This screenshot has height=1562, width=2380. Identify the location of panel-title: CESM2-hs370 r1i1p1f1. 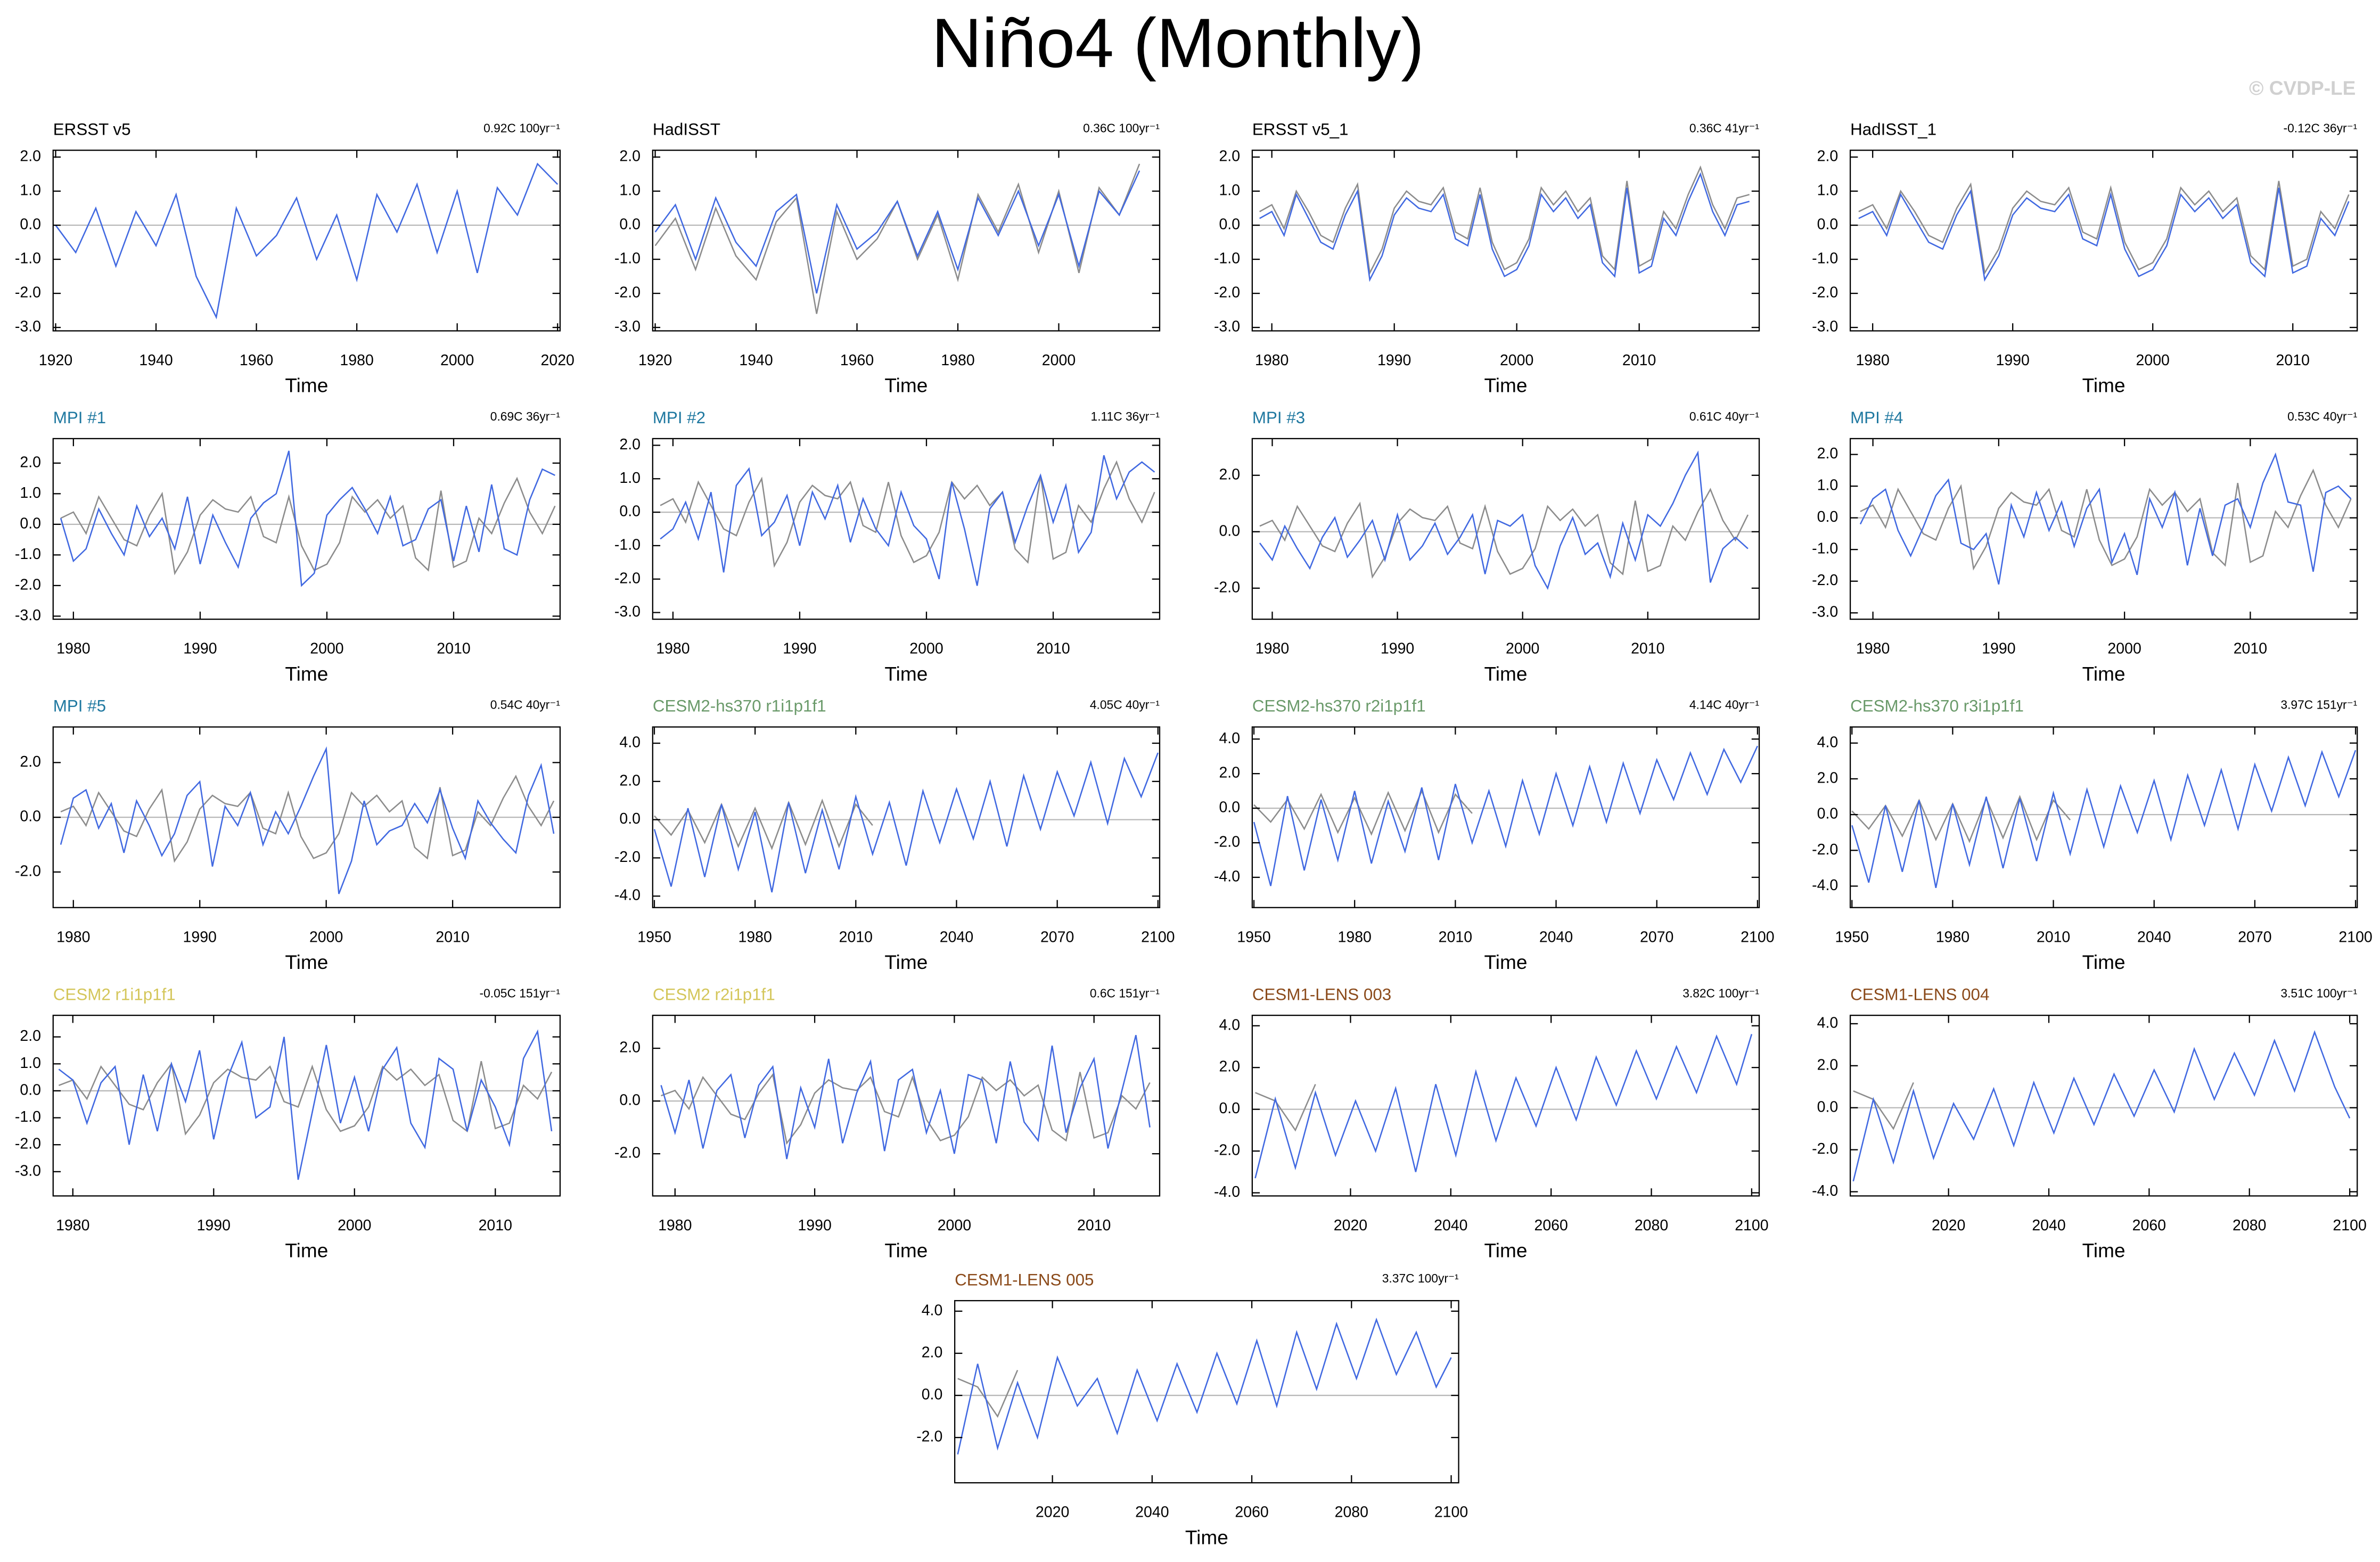
(739, 706).